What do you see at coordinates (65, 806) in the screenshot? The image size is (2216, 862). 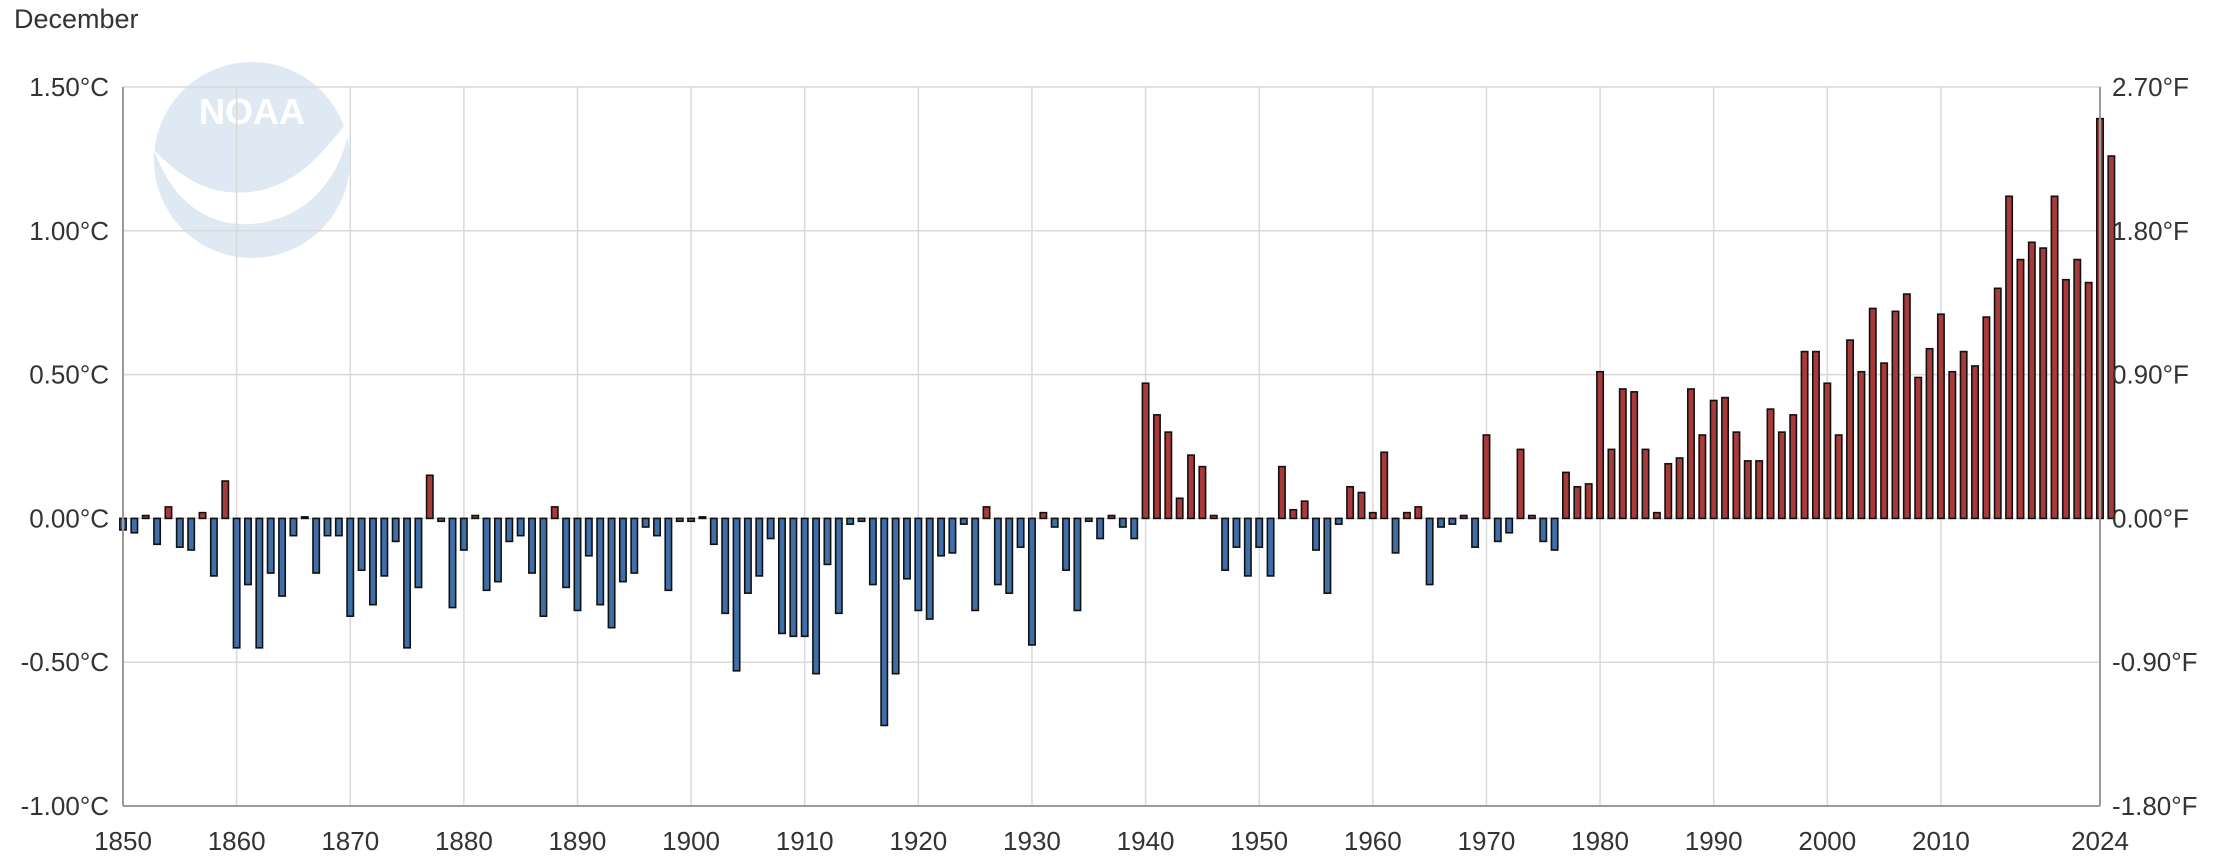 I see `y-left-tick-label: -1.00°C` at bounding box center [65, 806].